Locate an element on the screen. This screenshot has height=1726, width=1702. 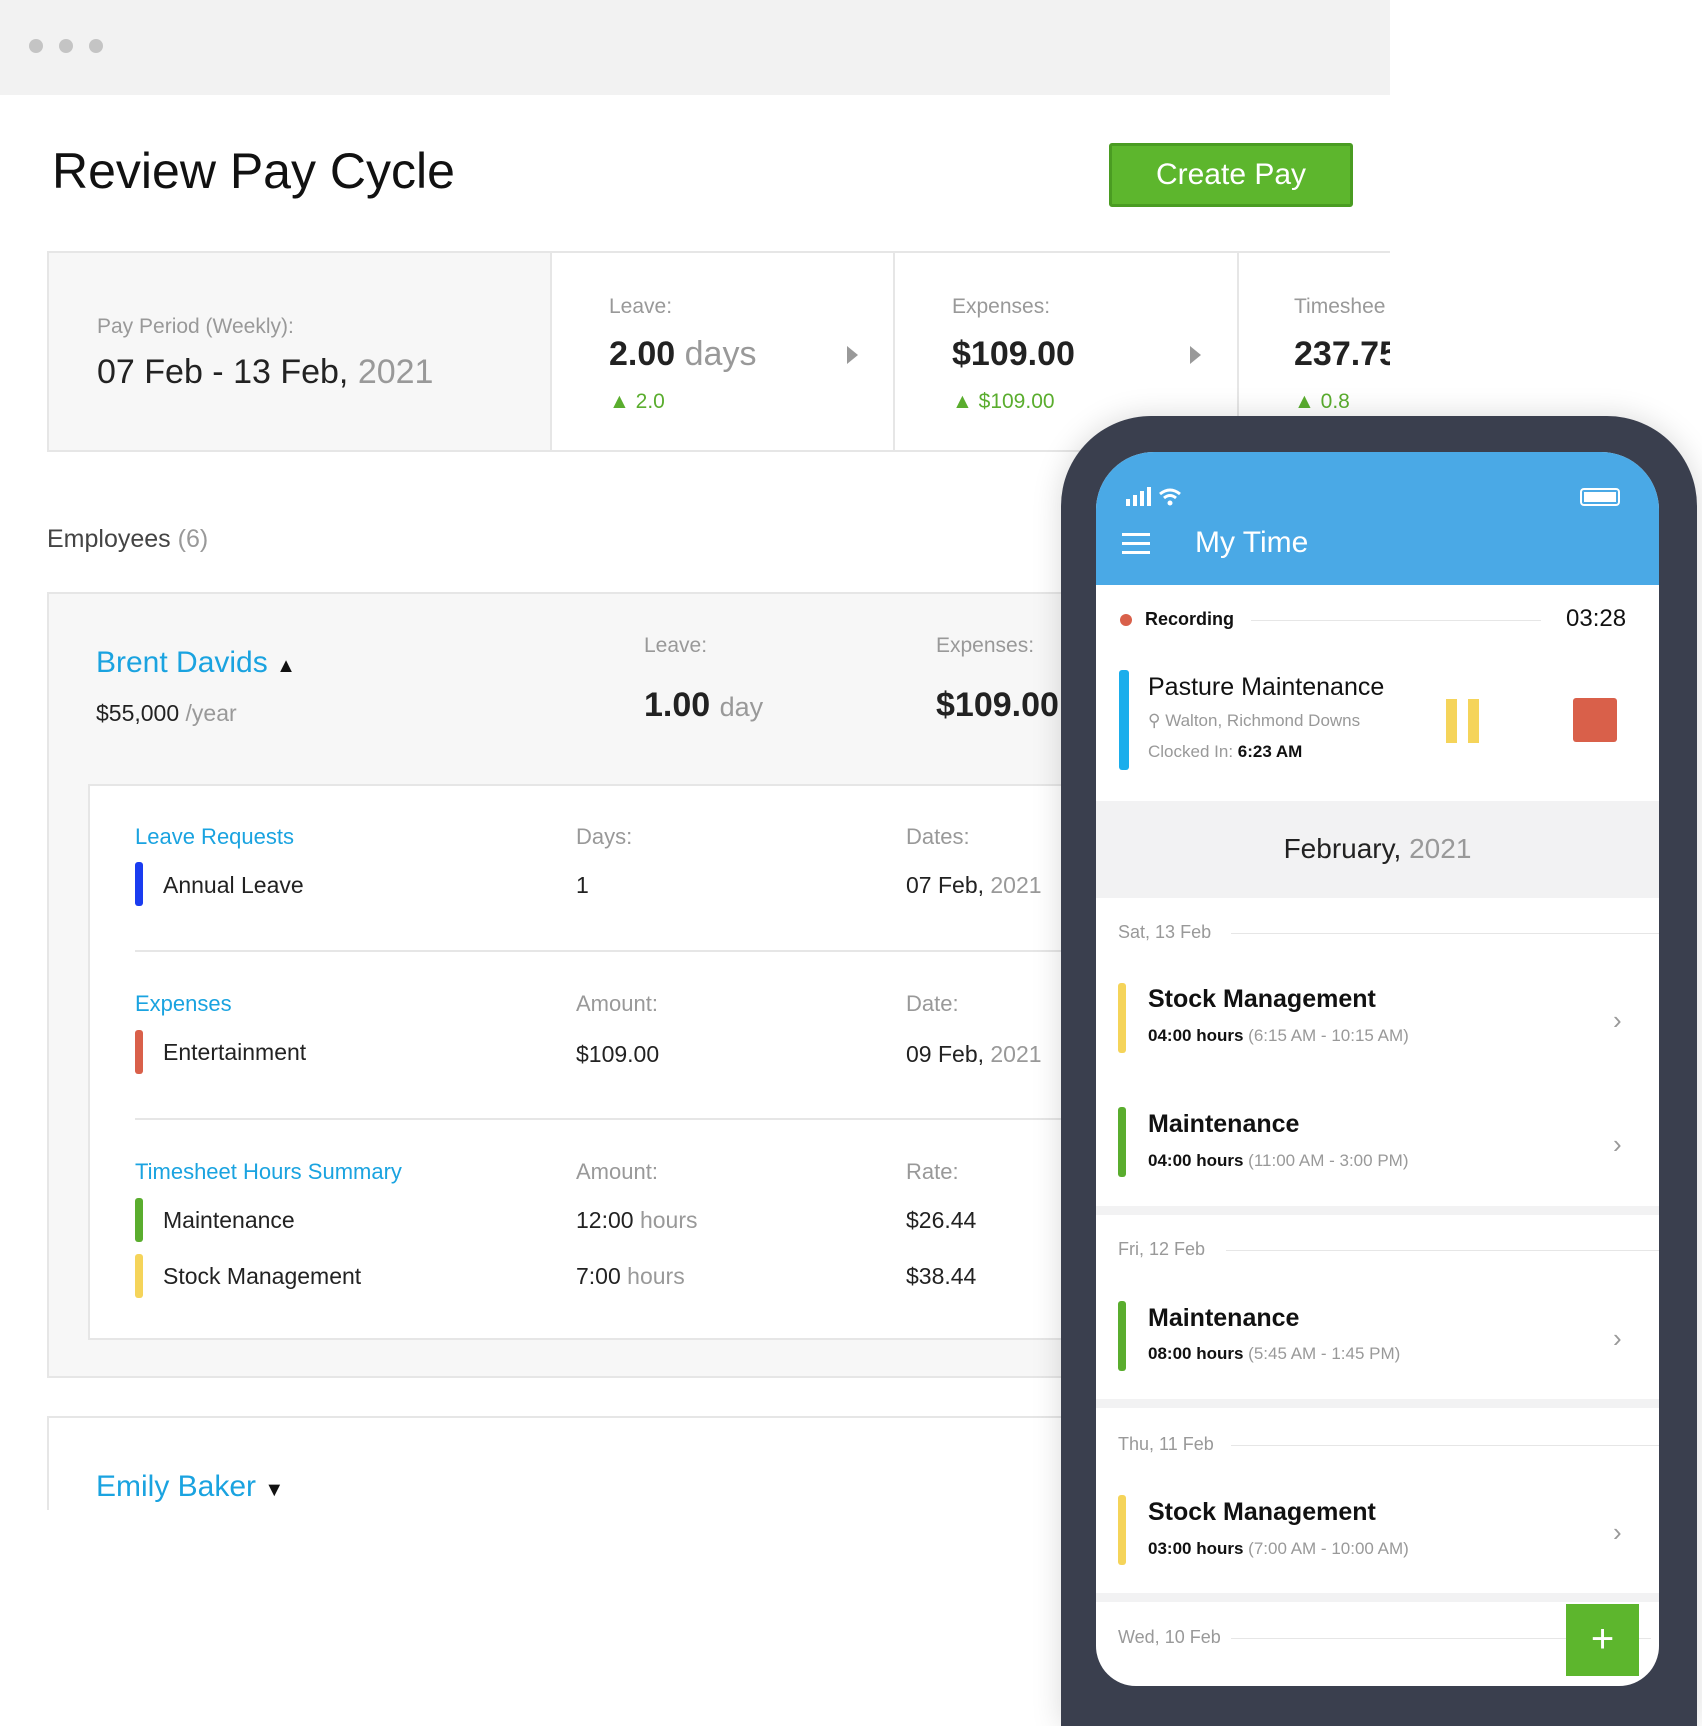
emp-leave-label: Leave: is located at coordinates (676, 645).